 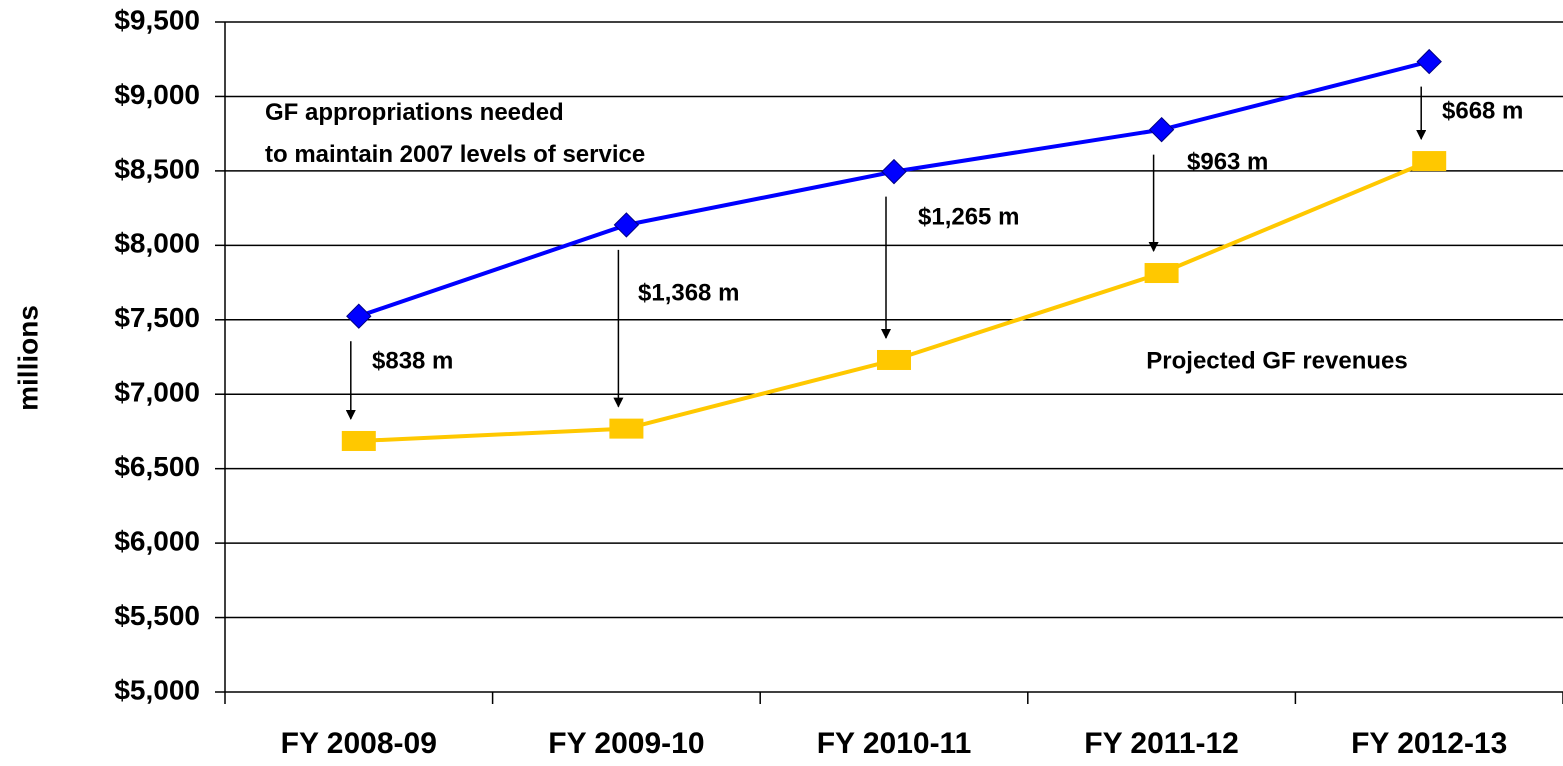 What do you see at coordinates (157, 94) in the screenshot?
I see `y-tick-label: $9,000` at bounding box center [157, 94].